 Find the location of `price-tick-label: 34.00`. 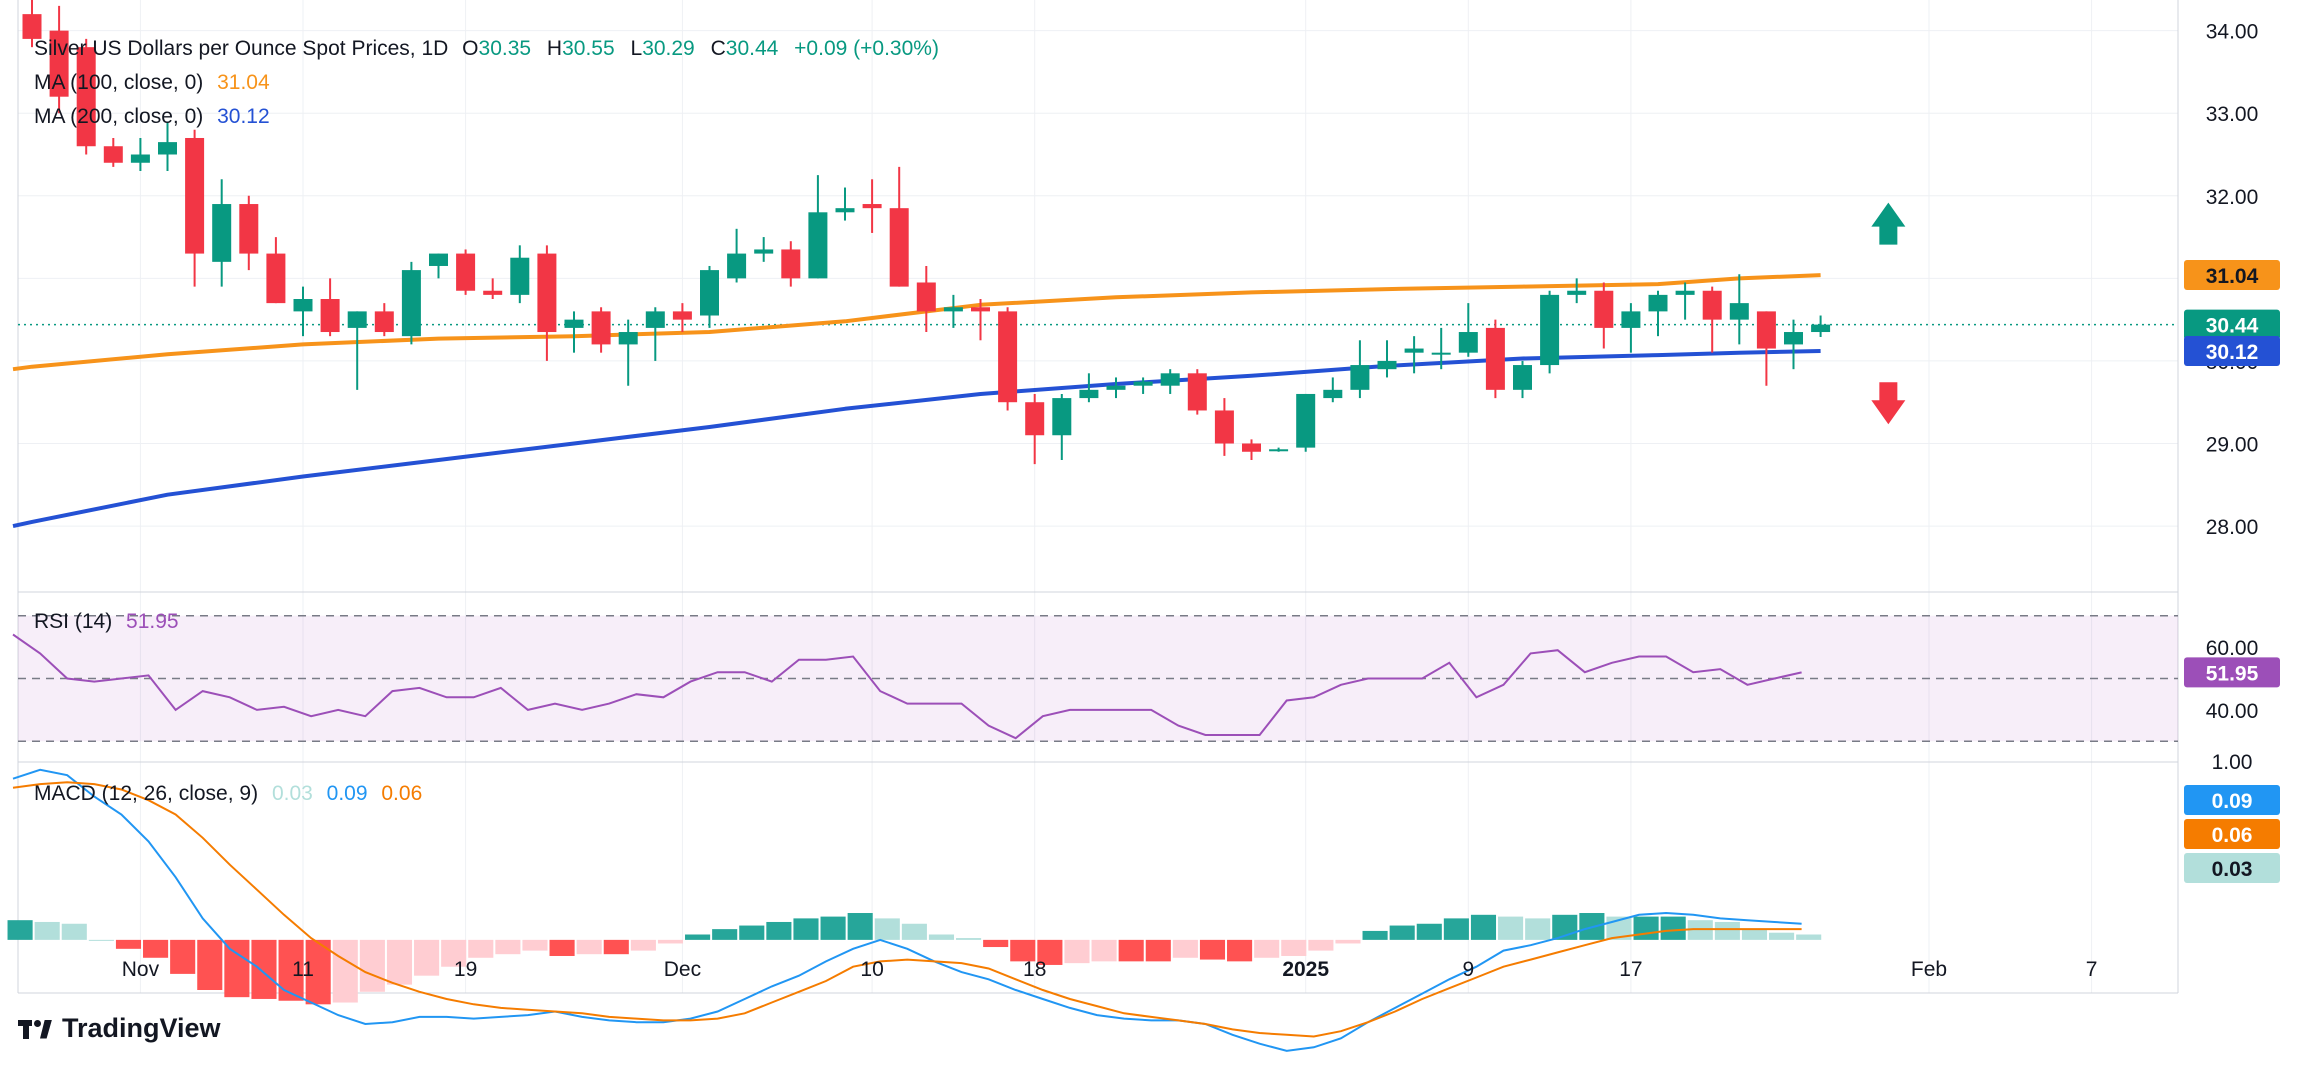

price-tick-label: 34.00 is located at coordinates (2232, 32).